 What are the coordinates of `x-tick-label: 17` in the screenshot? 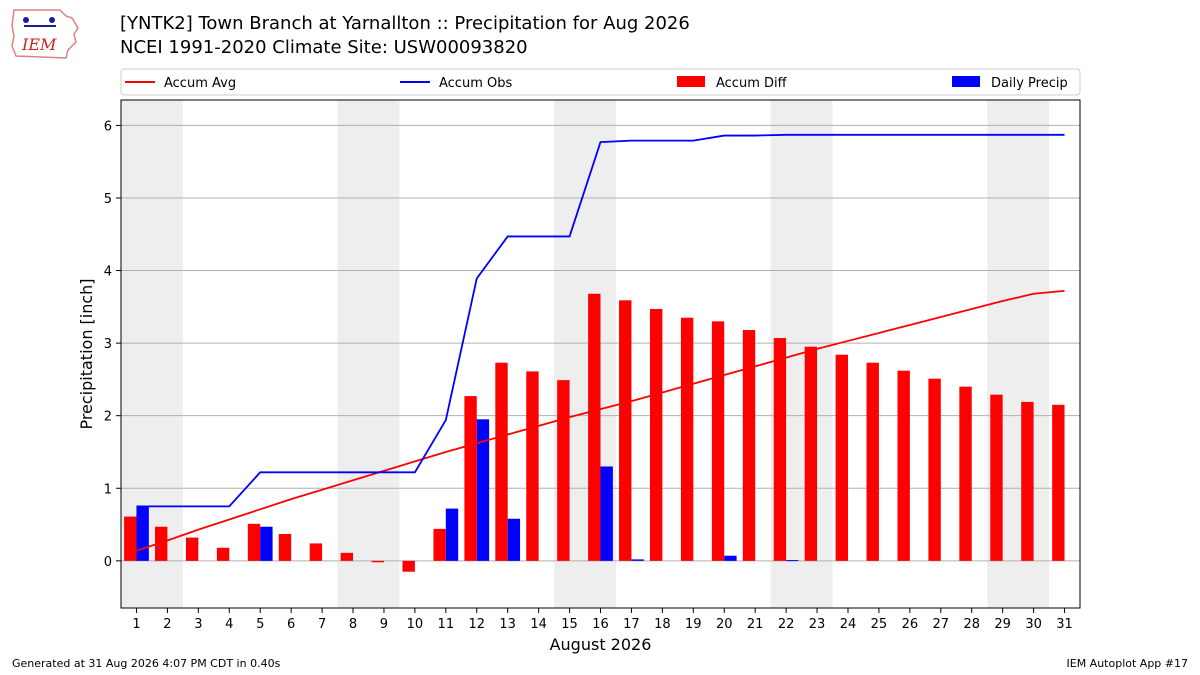 It's located at (631, 624).